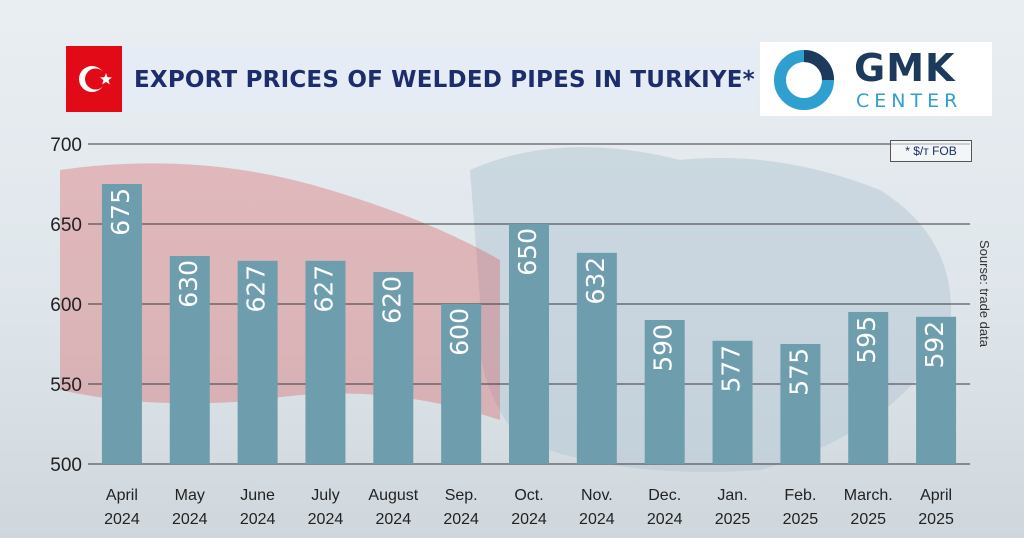 The image size is (1024, 538). Describe the element at coordinates (804, 80) in the screenshot. I see `logo-ring-icon` at that location.